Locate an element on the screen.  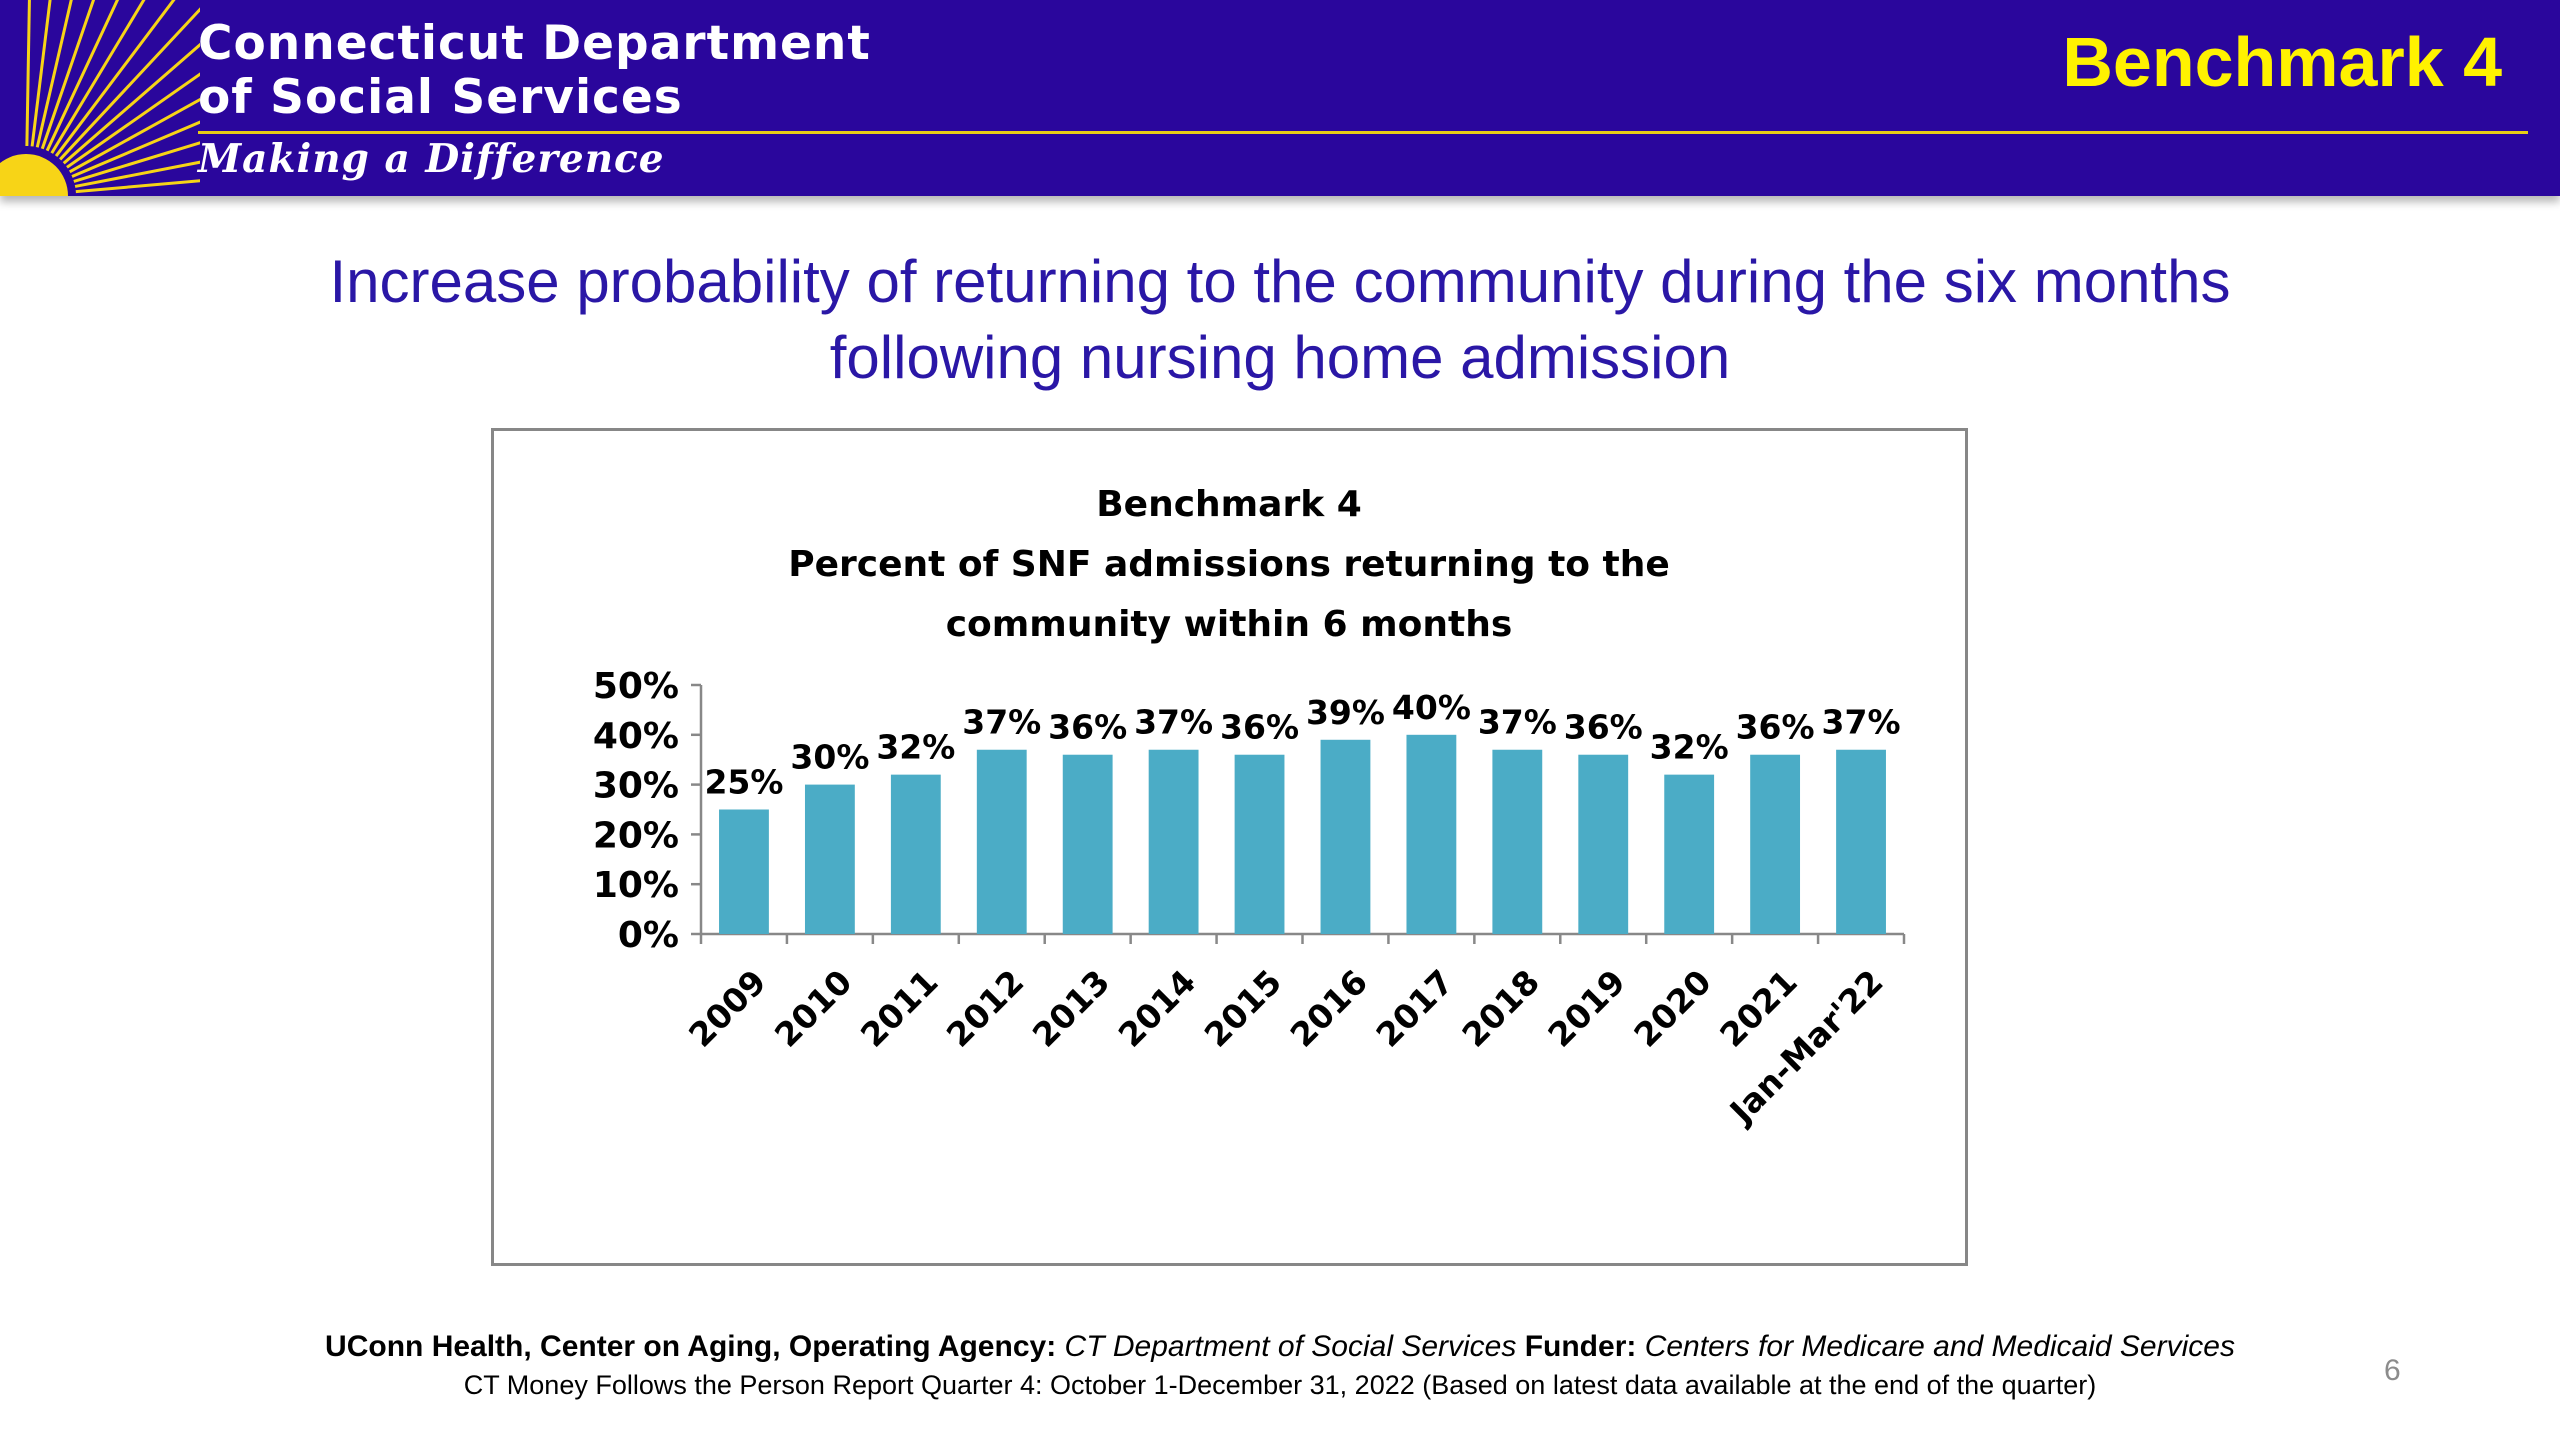
footer-funder-label: Funder: is located at coordinates (1580, 1346).